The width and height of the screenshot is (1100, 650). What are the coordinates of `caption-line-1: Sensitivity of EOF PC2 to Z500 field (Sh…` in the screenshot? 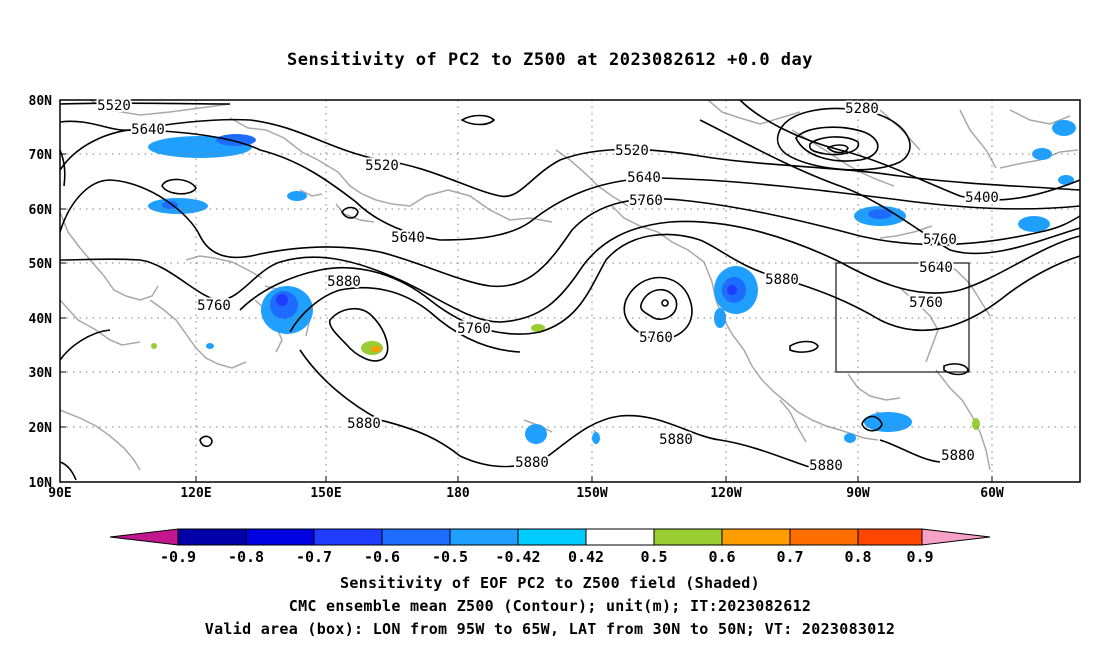 It's located at (550, 583).